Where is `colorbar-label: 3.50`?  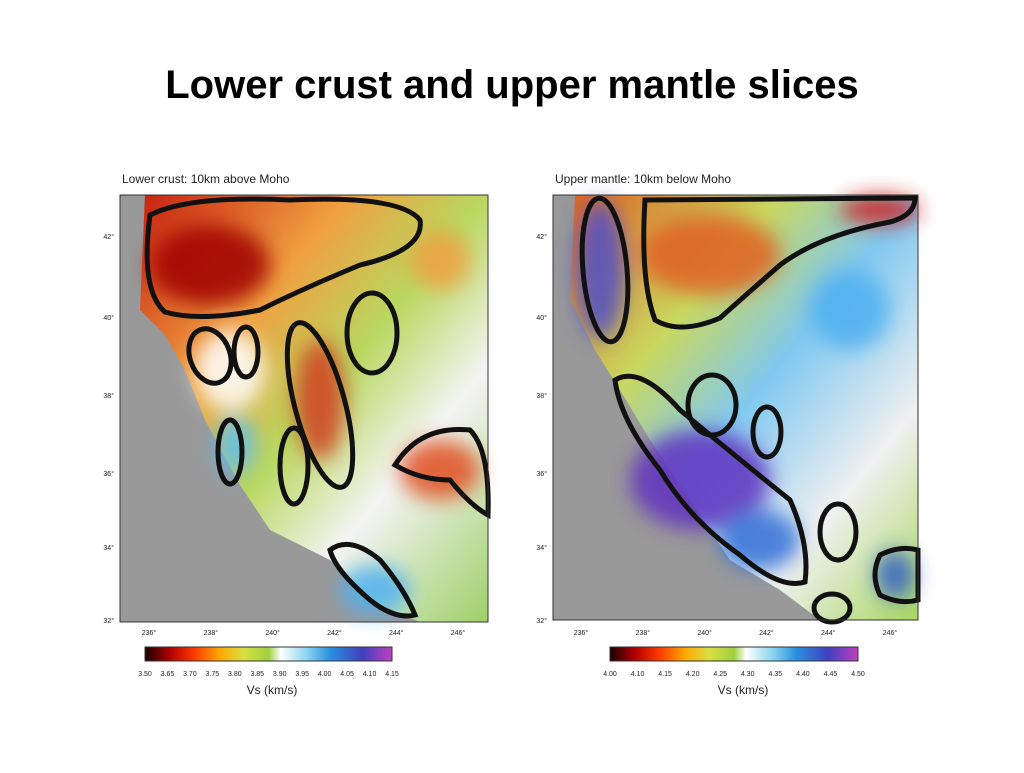 colorbar-label: 3.50 is located at coordinates (145, 674).